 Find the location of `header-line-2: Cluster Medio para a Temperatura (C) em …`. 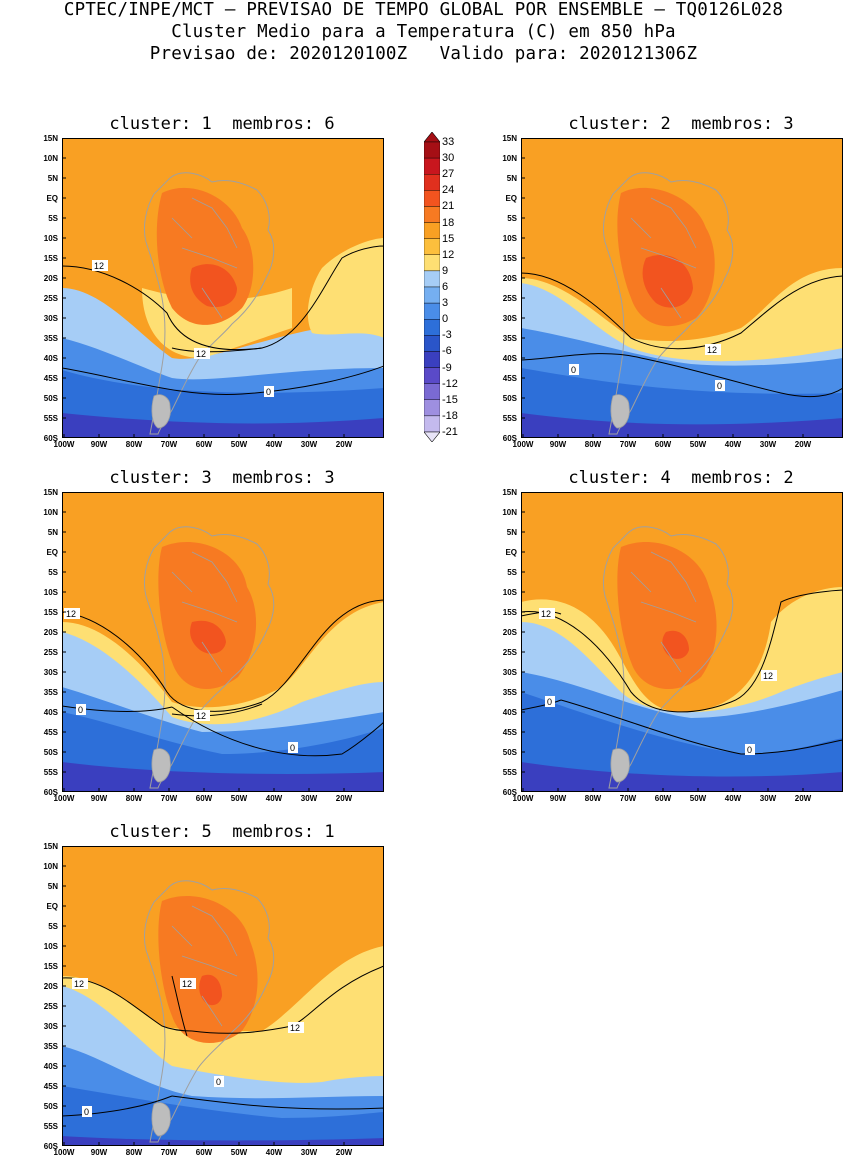

header-line-2: Cluster Medio para a Temperatura (C) em … is located at coordinates (423, 32).